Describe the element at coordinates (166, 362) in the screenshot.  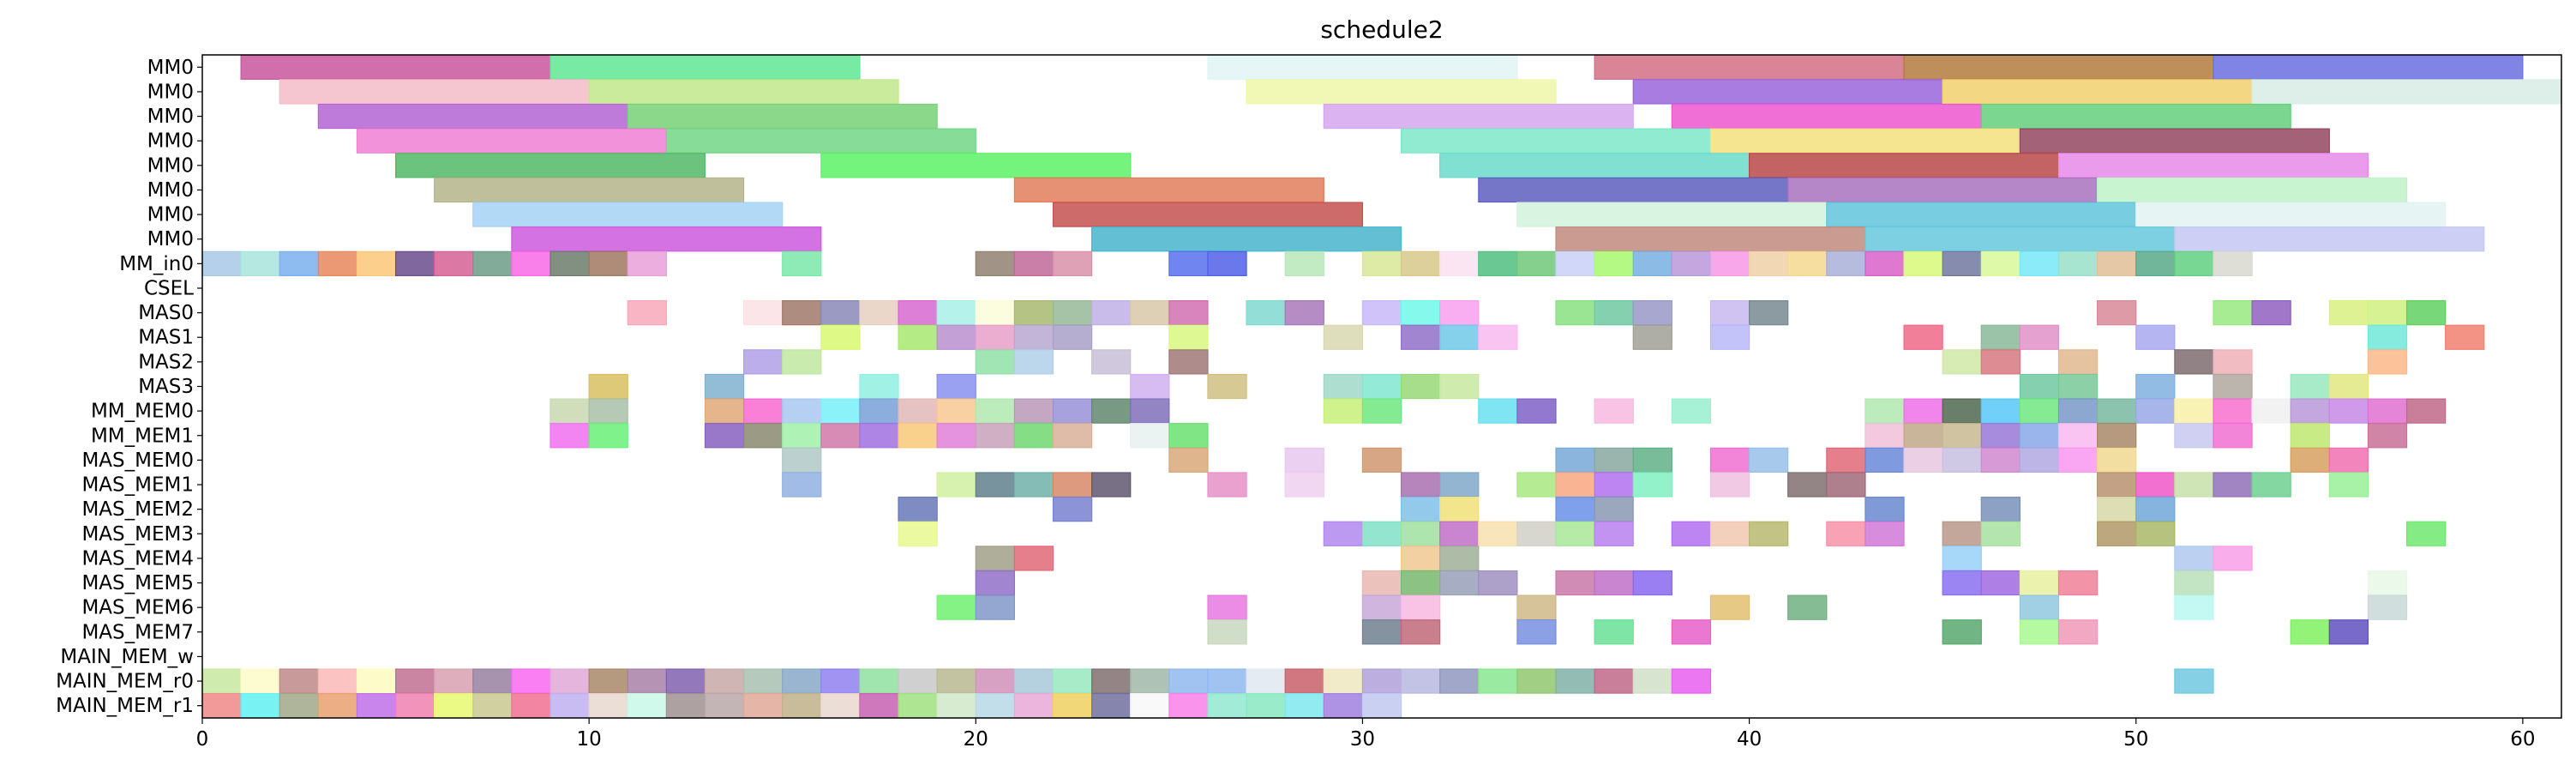
I see `y-tick-label: MAS2` at that location.